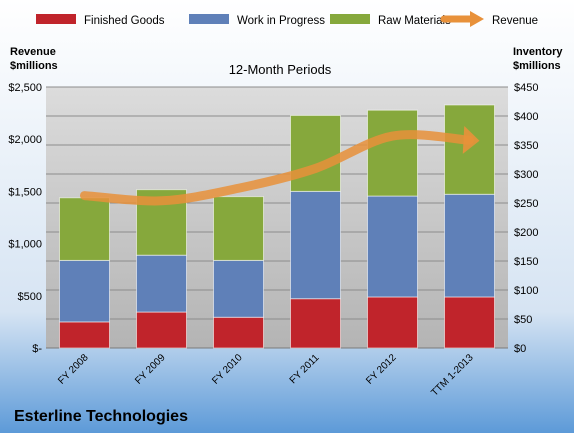 This screenshot has height=438, width=574. I want to click on right-tick-label: $300, so click(526, 175).